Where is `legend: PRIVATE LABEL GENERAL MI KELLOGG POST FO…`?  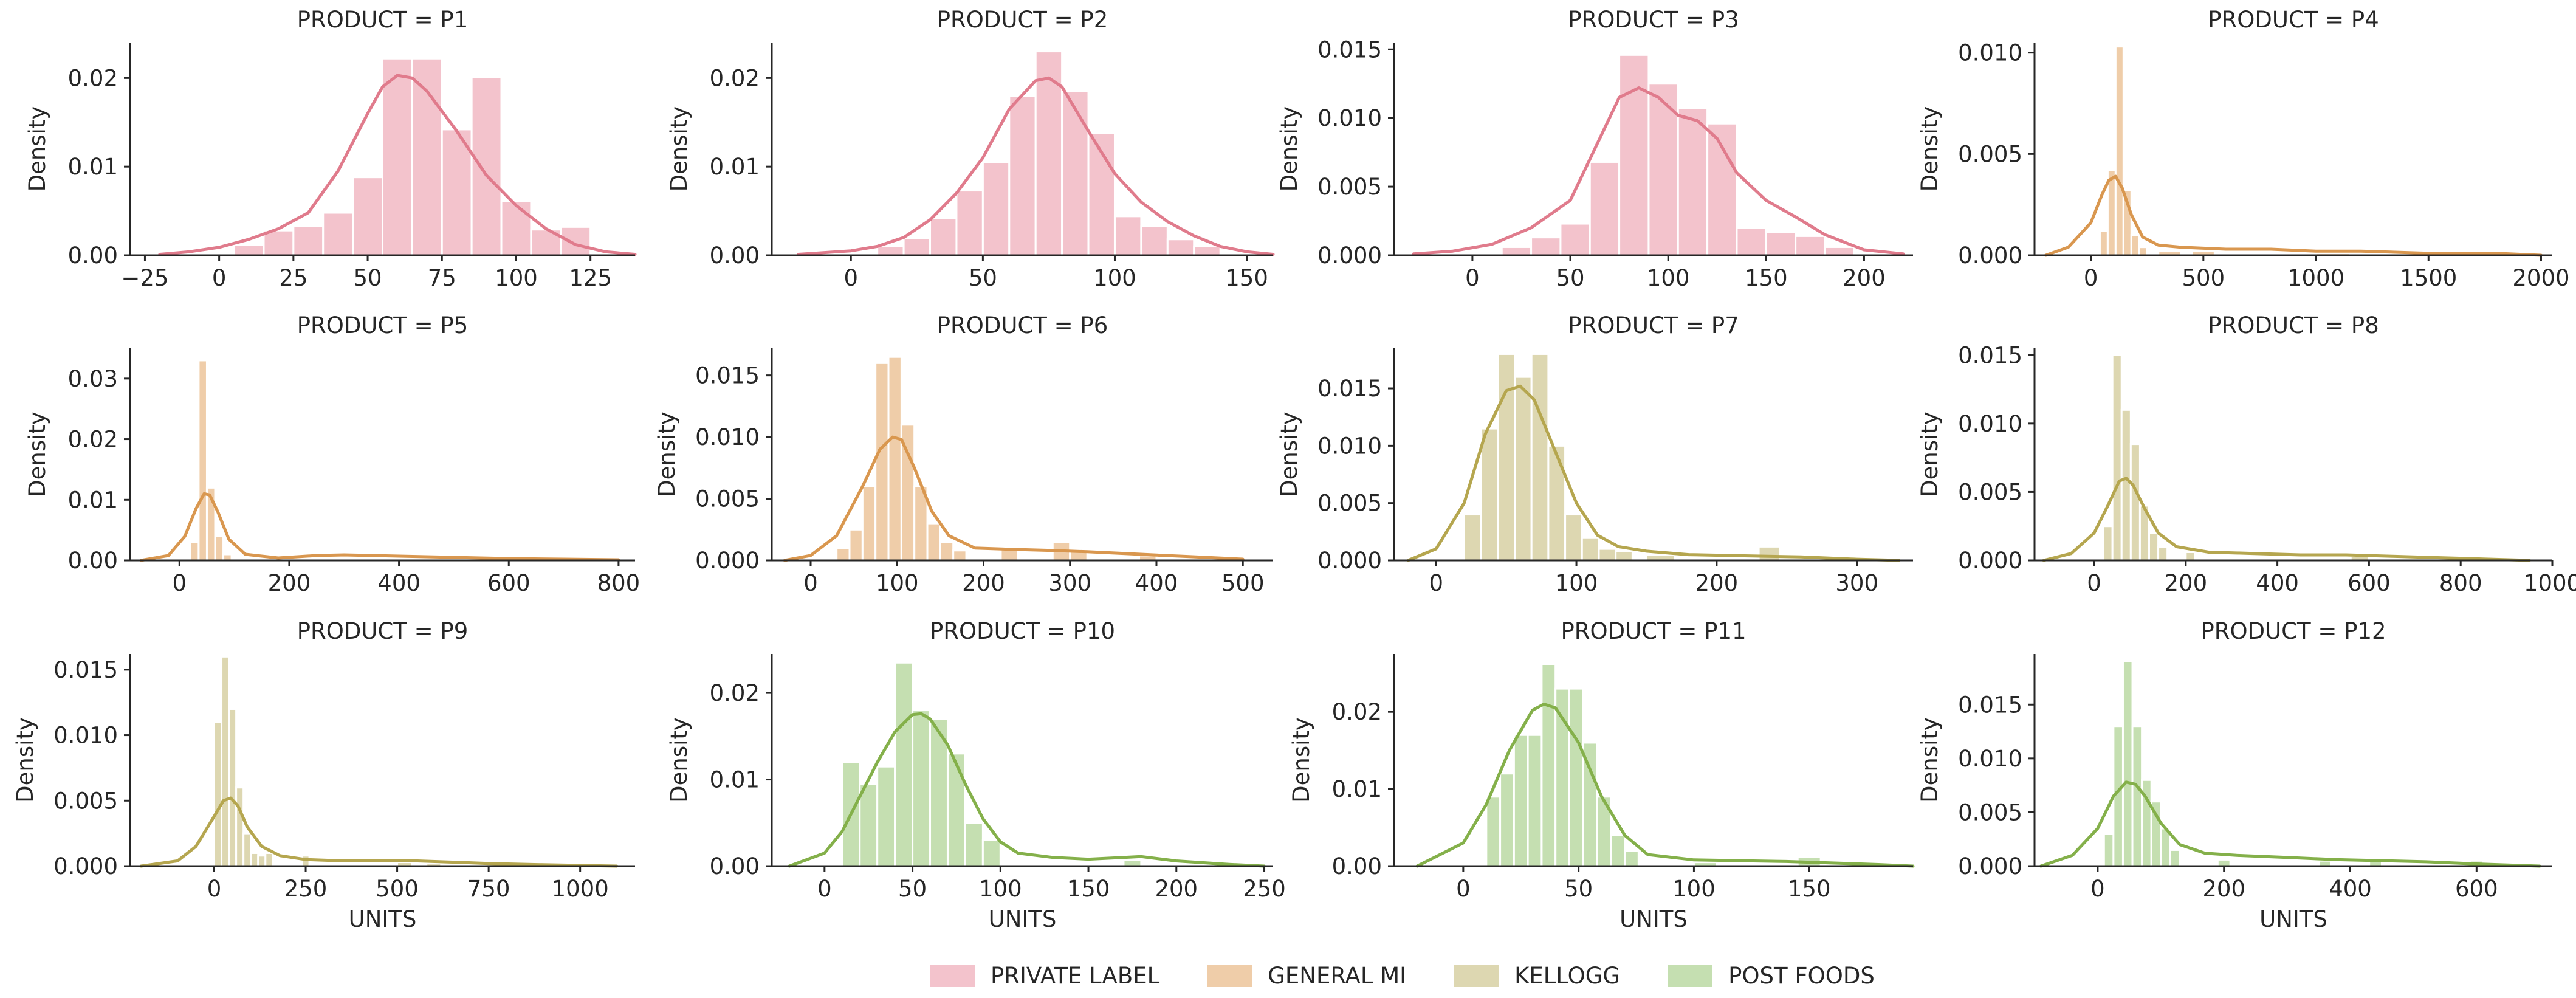
legend: PRIVATE LABEL GENERAL MI KELLOGG POST FO… is located at coordinates (1402, 975).